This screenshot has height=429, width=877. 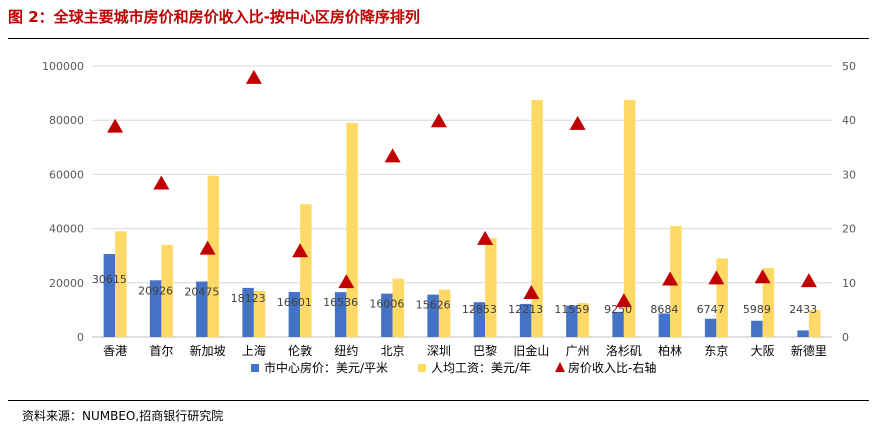 What do you see at coordinates (849, 120) in the screenshot?
I see `right-axis-tick-label: 40` at bounding box center [849, 120].